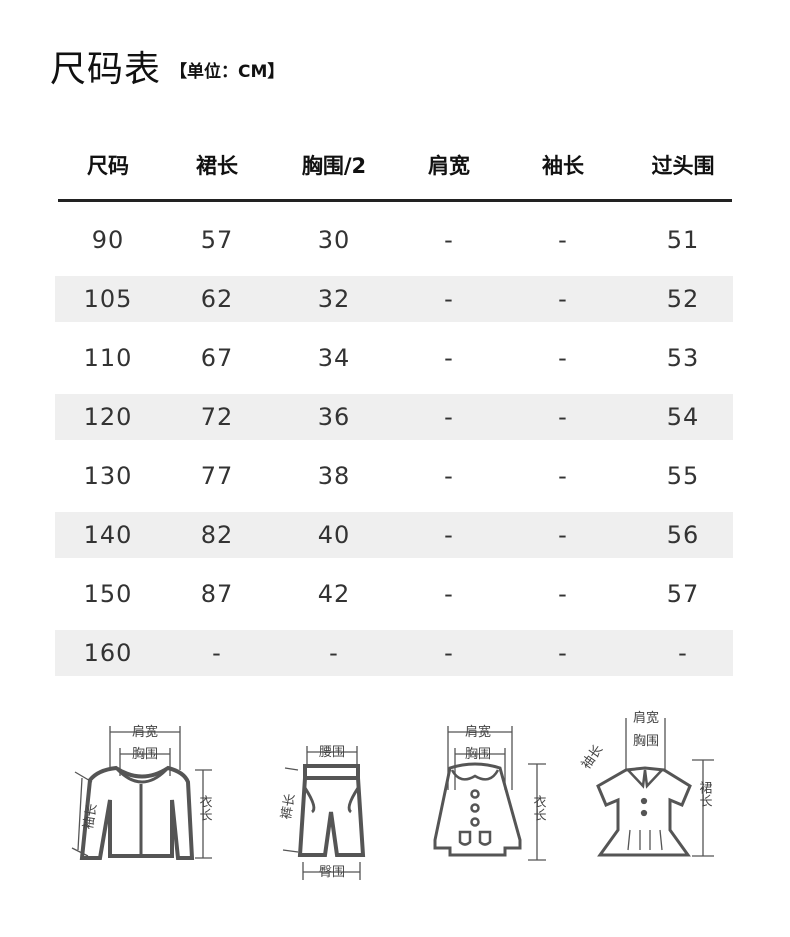  I want to click on column-header: 胸围/2, so click(334, 166).